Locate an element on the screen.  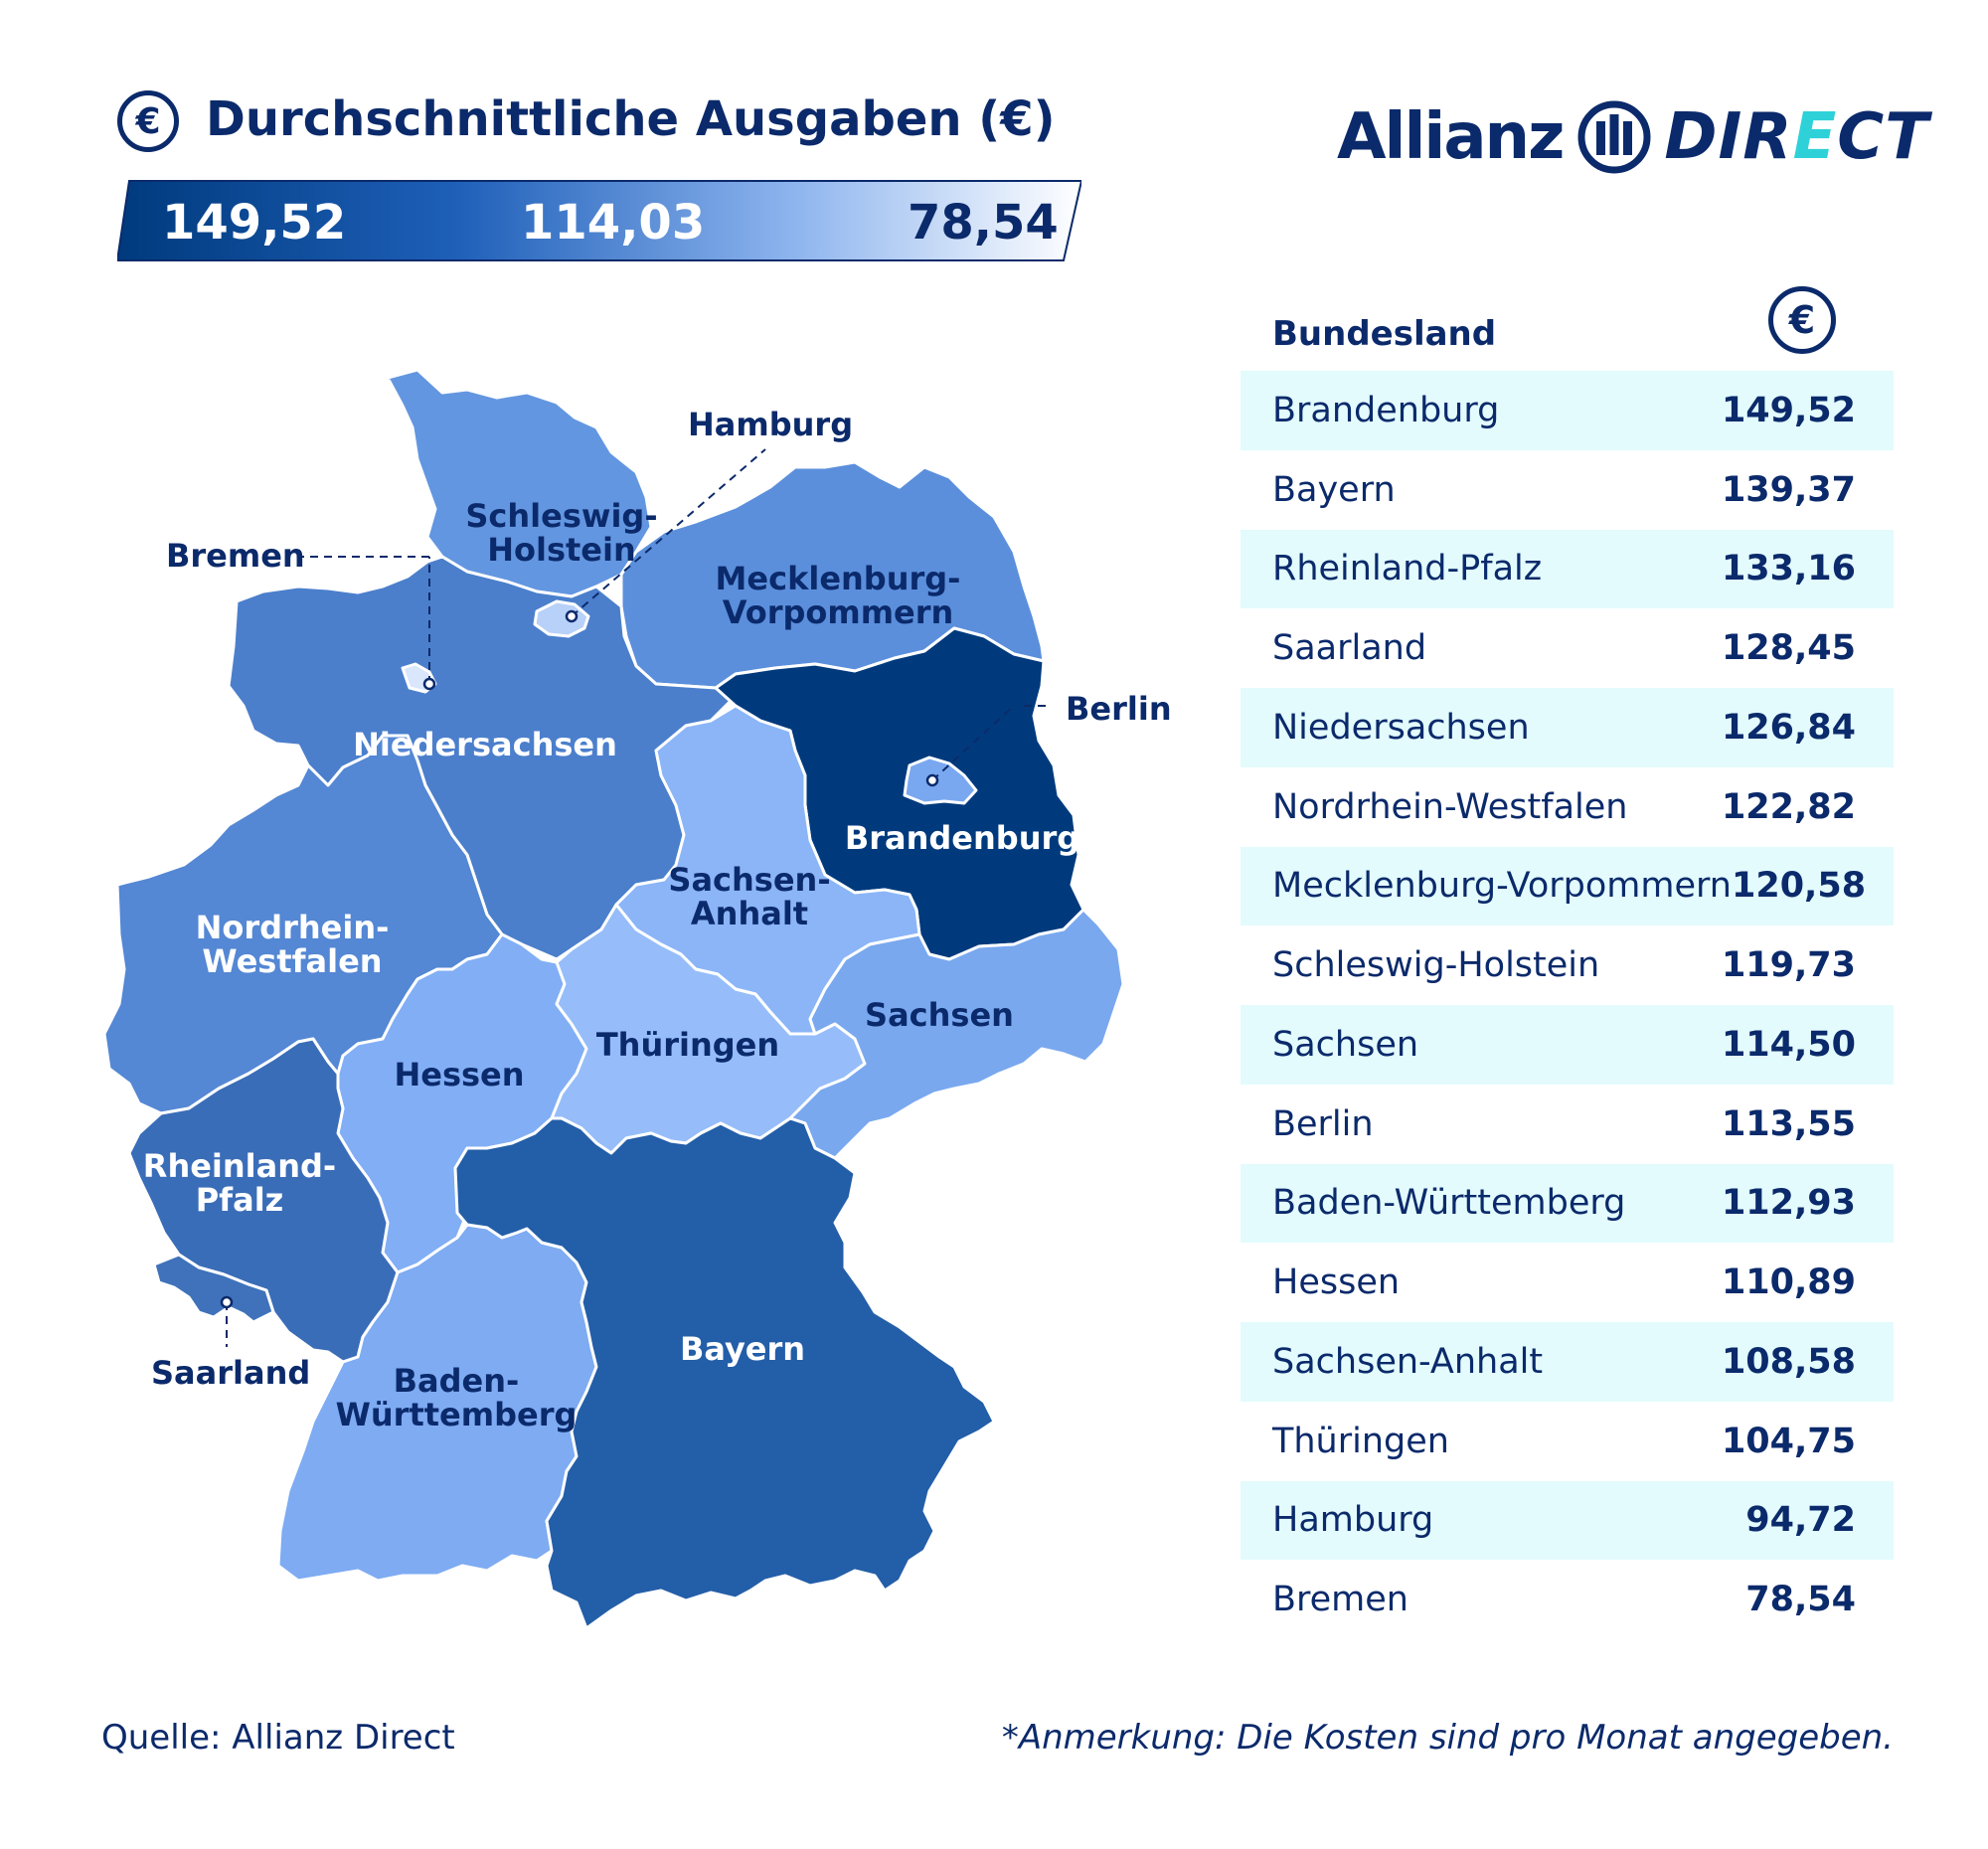
row-value: 104,75 is located at coordinates (1788, 1441).